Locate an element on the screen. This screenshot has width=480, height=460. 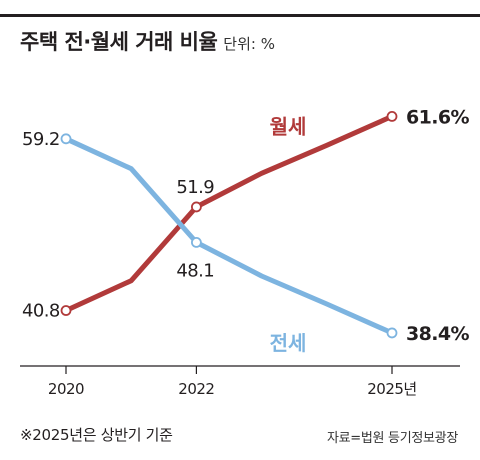
data-label-wolse-2022: 51.9 is located at coordinates (195, 187).